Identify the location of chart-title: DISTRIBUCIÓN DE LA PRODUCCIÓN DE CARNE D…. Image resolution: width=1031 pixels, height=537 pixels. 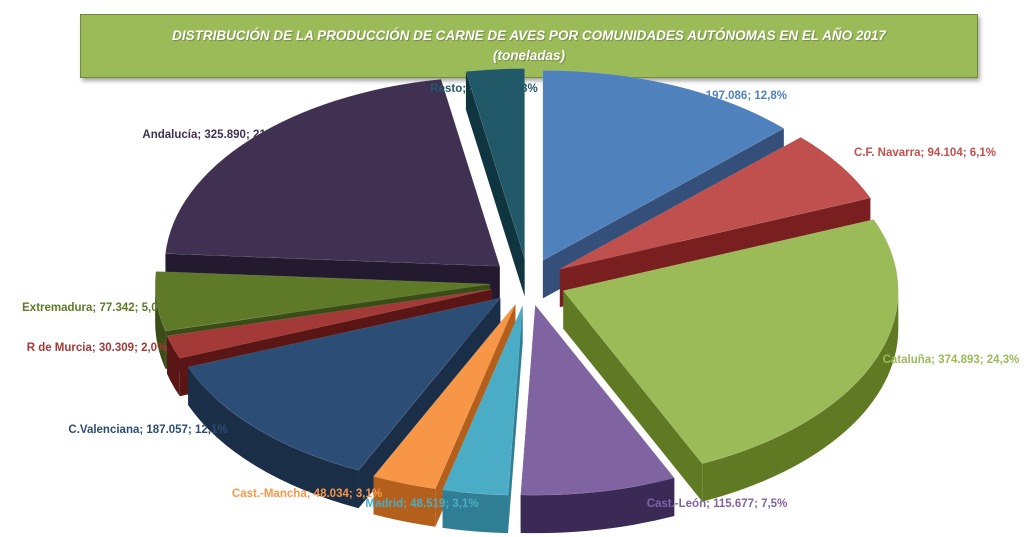
(529, 35).